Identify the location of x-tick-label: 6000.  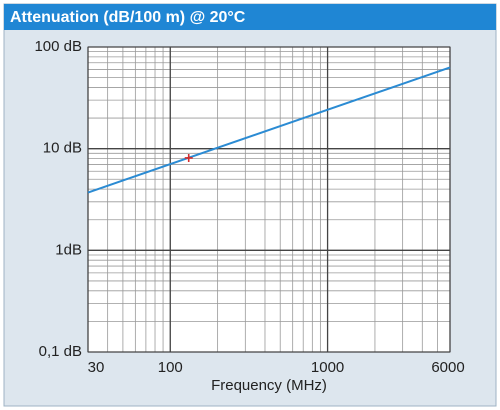
(447, 367).